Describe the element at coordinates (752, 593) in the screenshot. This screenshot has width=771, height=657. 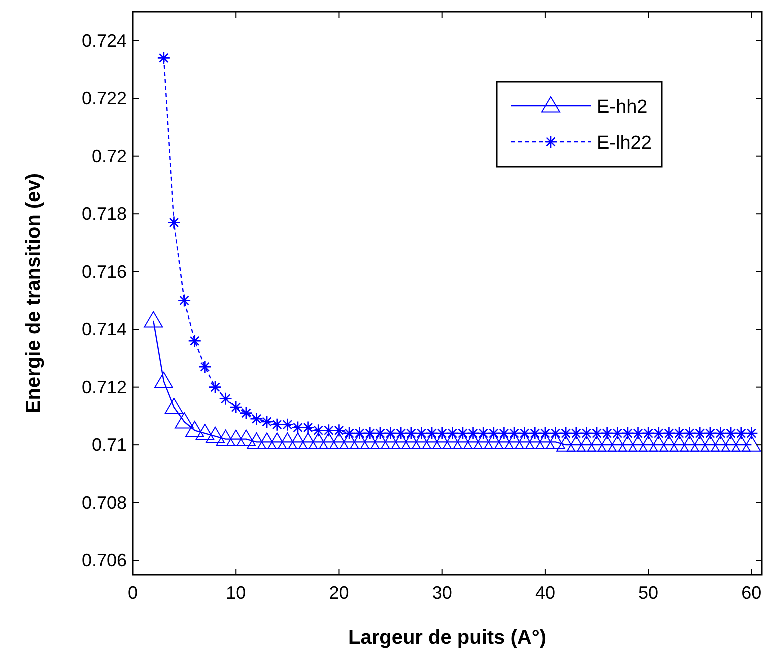
I see `x-tick-label: 60` at that location.